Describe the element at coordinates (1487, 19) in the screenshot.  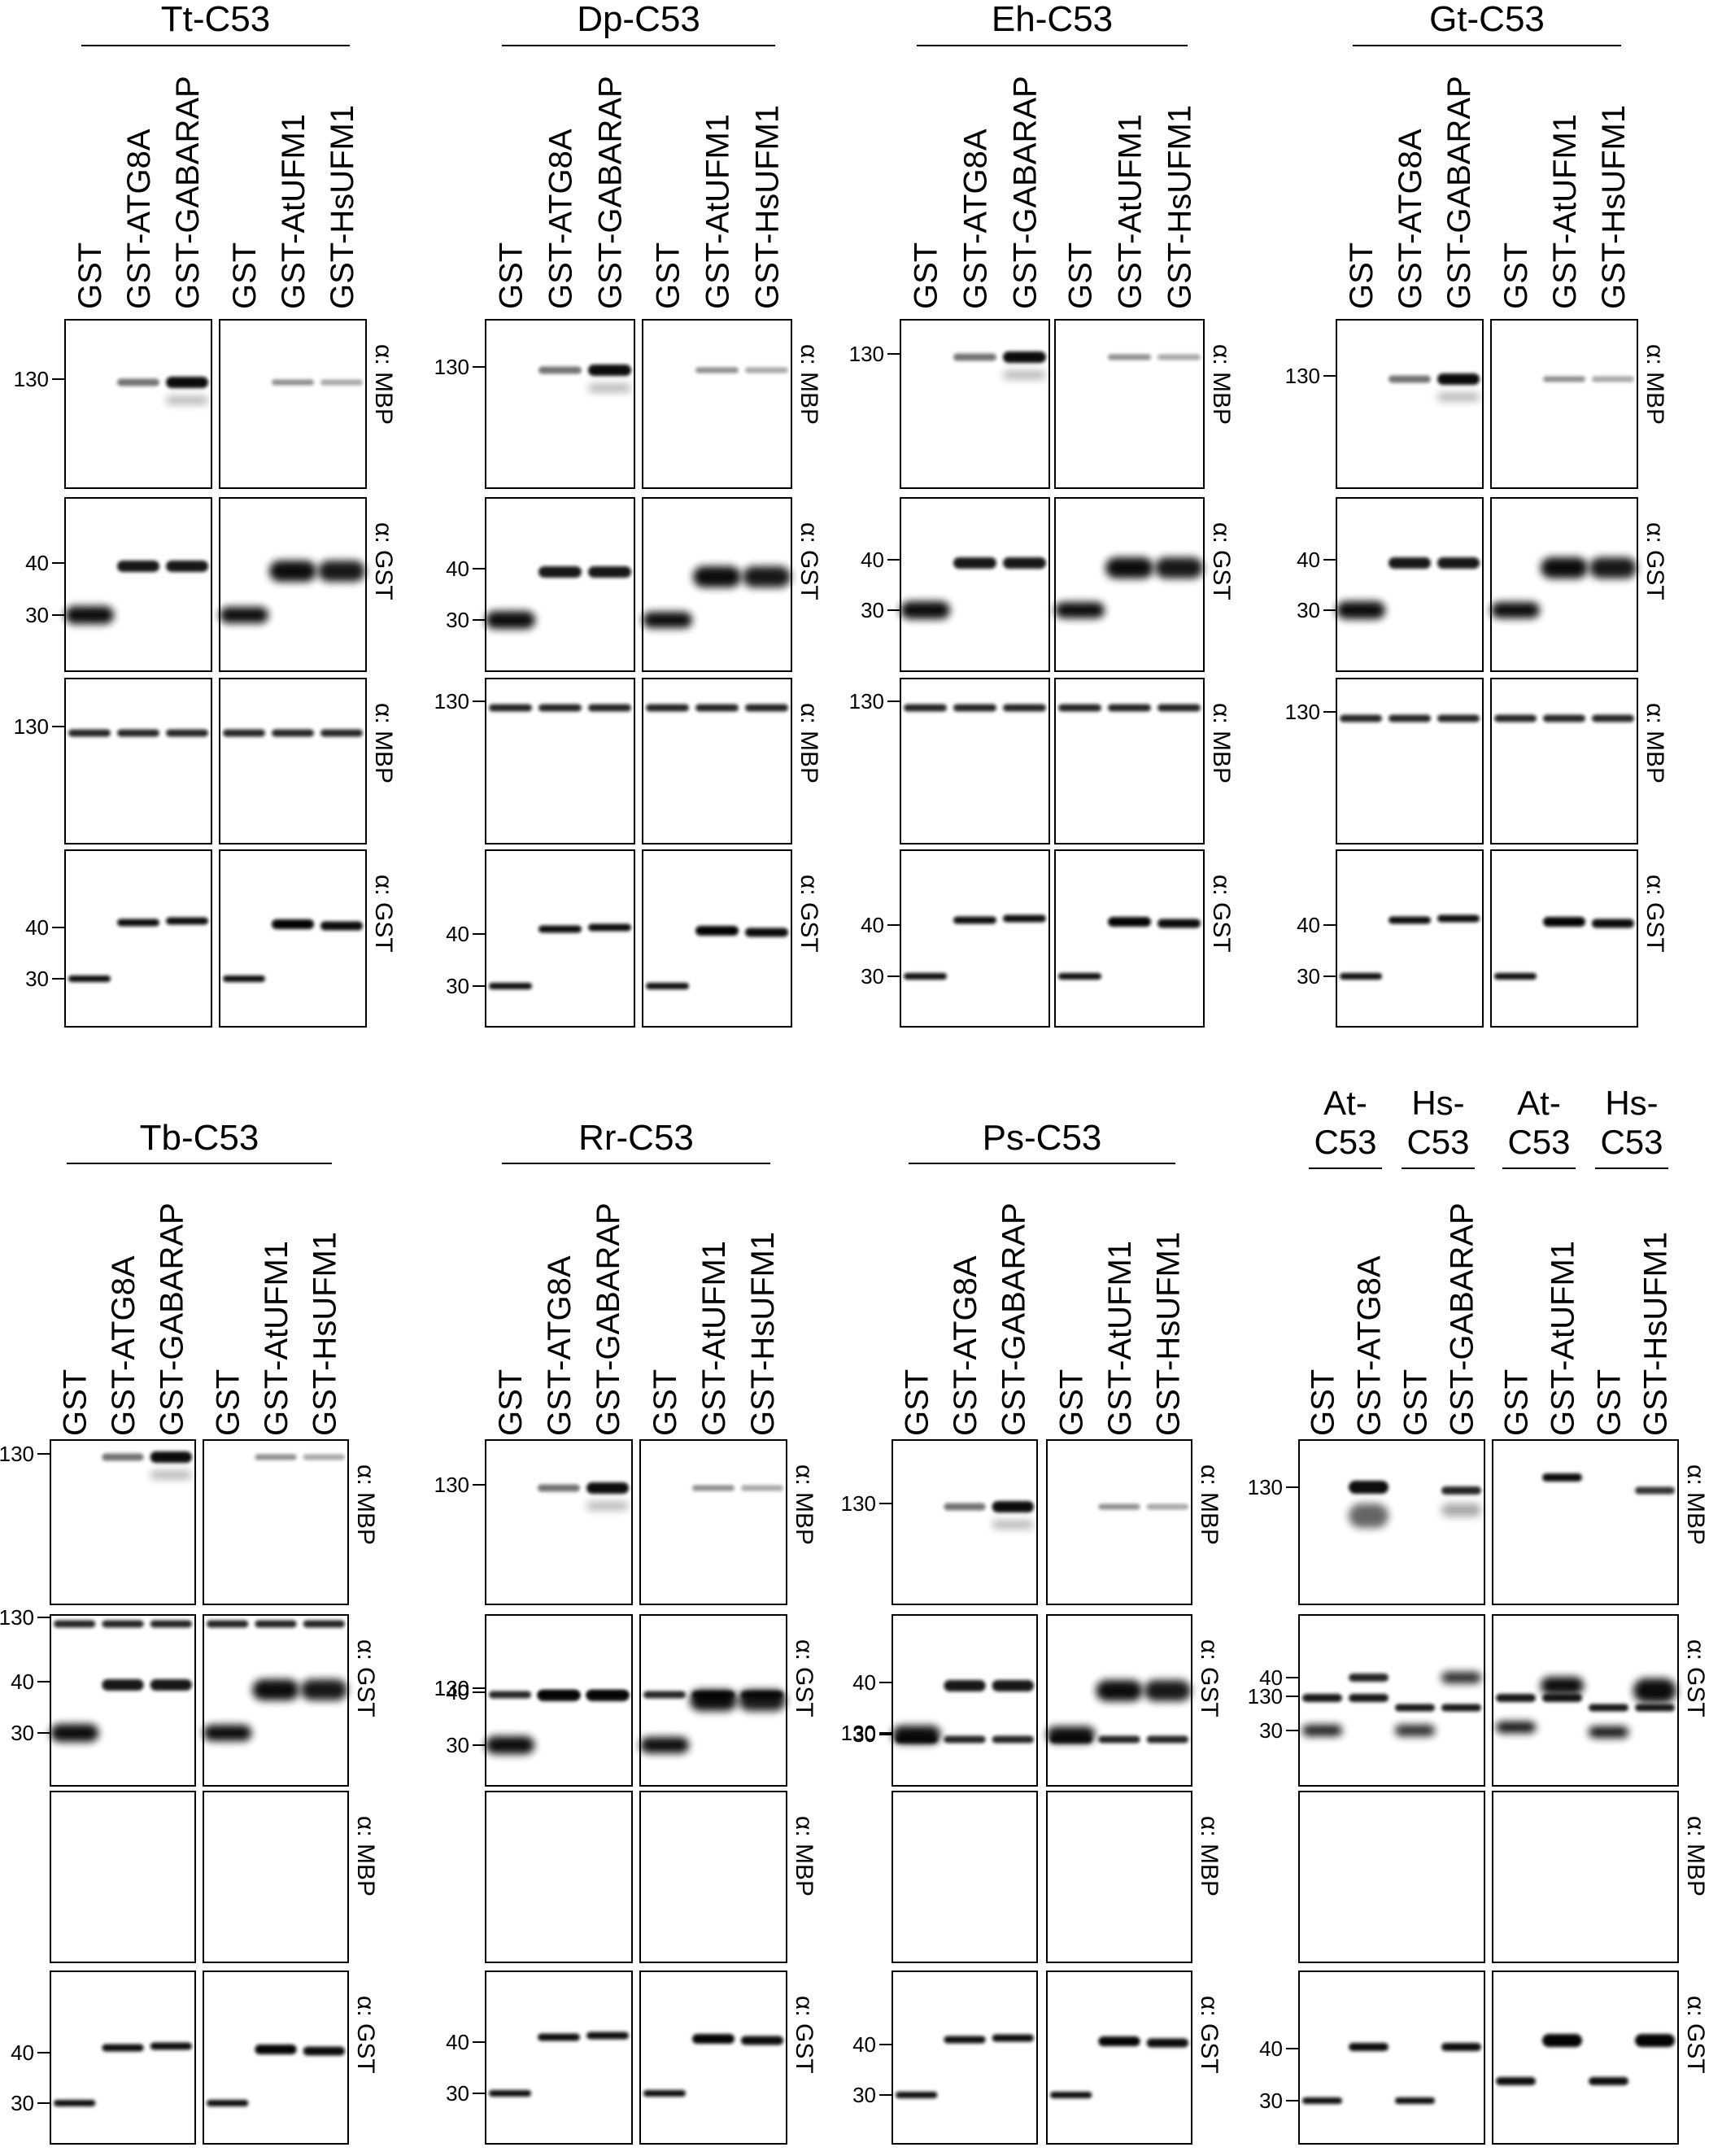
I see `panel-title: Gt-C53` at that location.